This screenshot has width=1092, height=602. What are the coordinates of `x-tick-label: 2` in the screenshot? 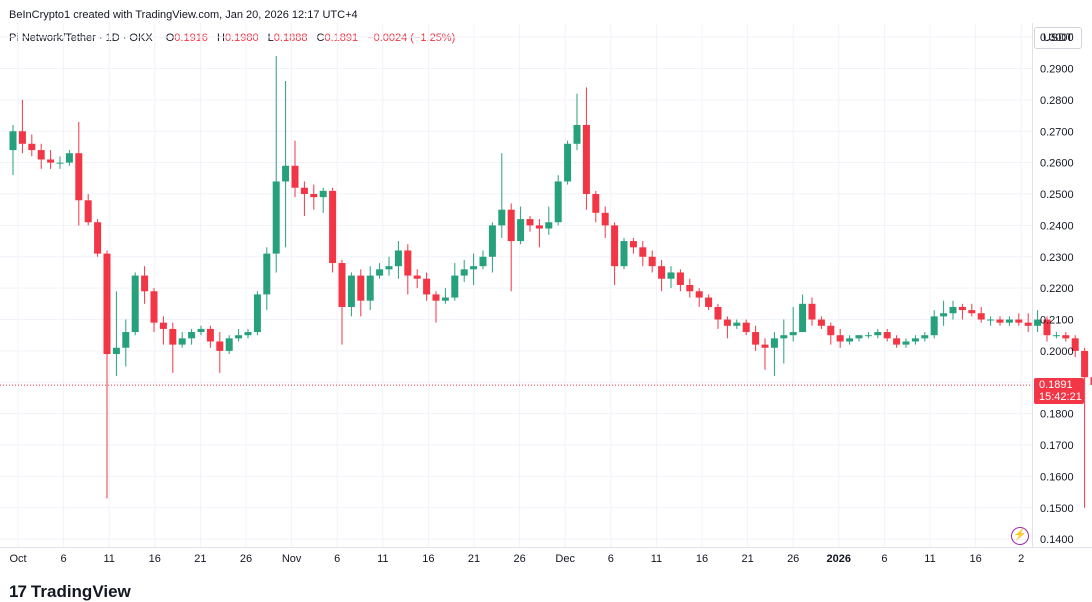 It's located at (1021, 559).